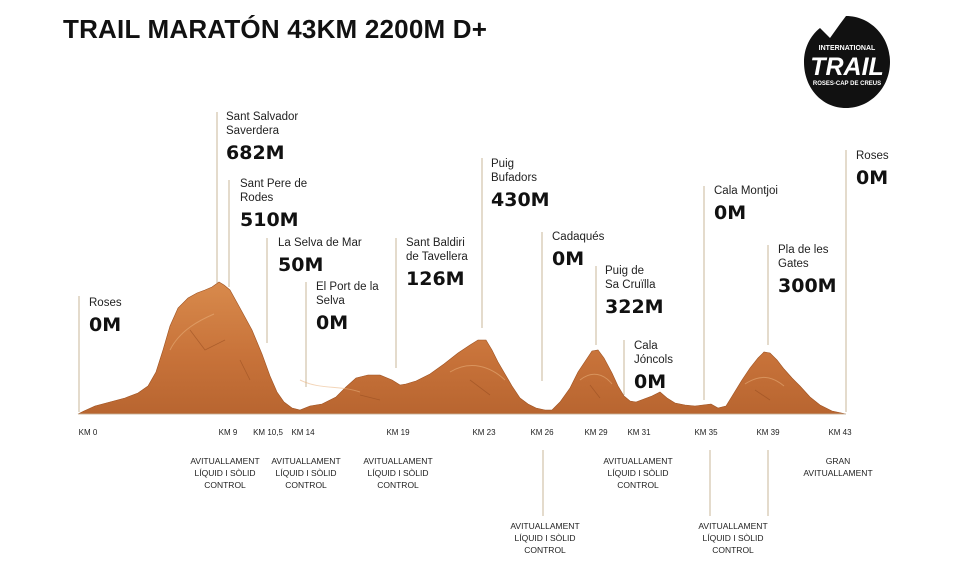 This screenshot has height=573, width=961. I want to click on waypoint-name: Puig de Sa Cruïlla, so click(630, 278).